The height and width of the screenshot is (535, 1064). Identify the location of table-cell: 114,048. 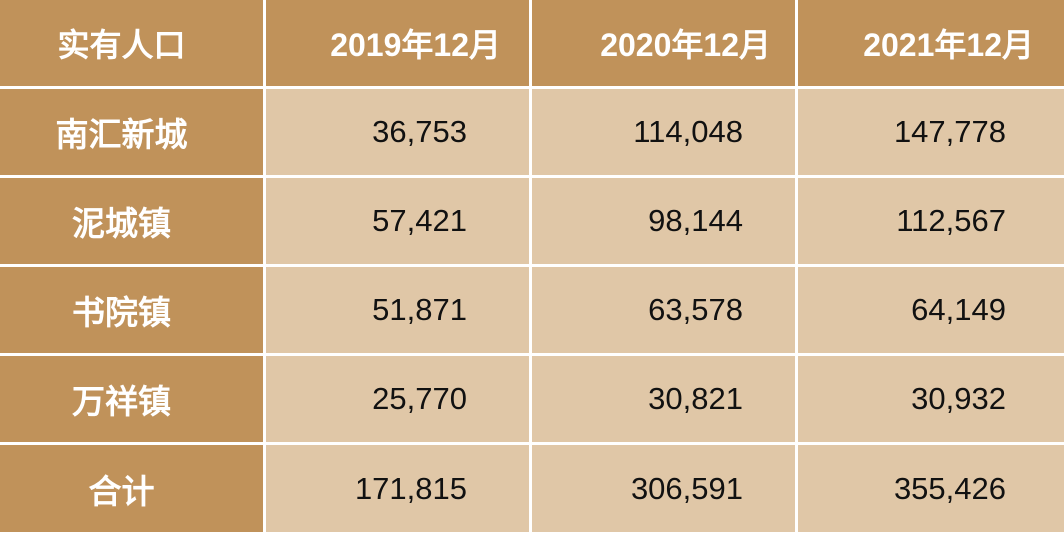
(665, 133).